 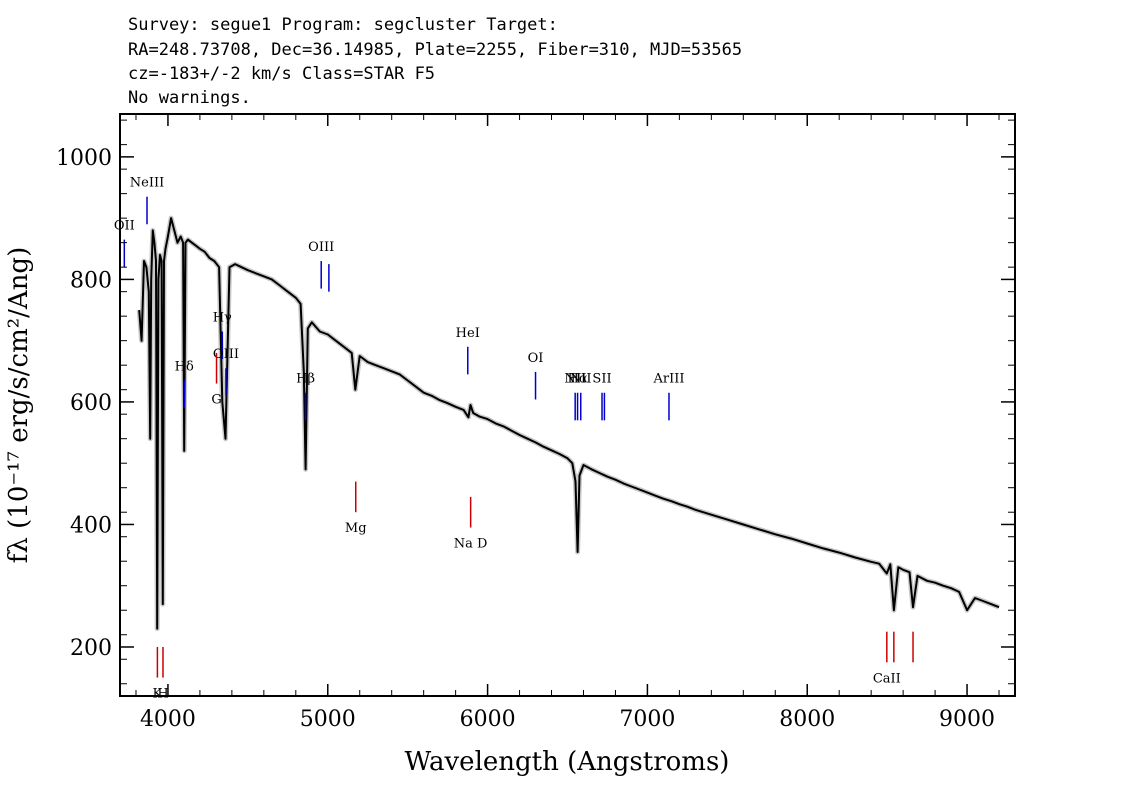 What do you see at coordinates (19, 405) in the screenshot?
I see `y-axis-title: fλ (10⁻¹⁷ erg/s/cm²/Ang)` at bounding box center [19, 405].